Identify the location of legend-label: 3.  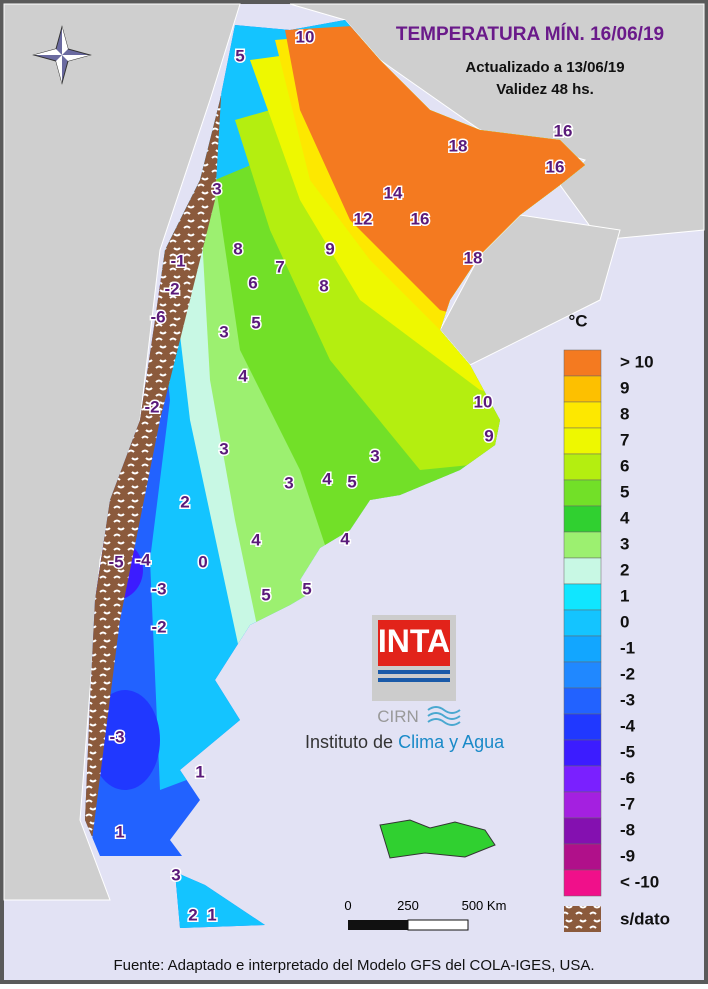
(624, 543).